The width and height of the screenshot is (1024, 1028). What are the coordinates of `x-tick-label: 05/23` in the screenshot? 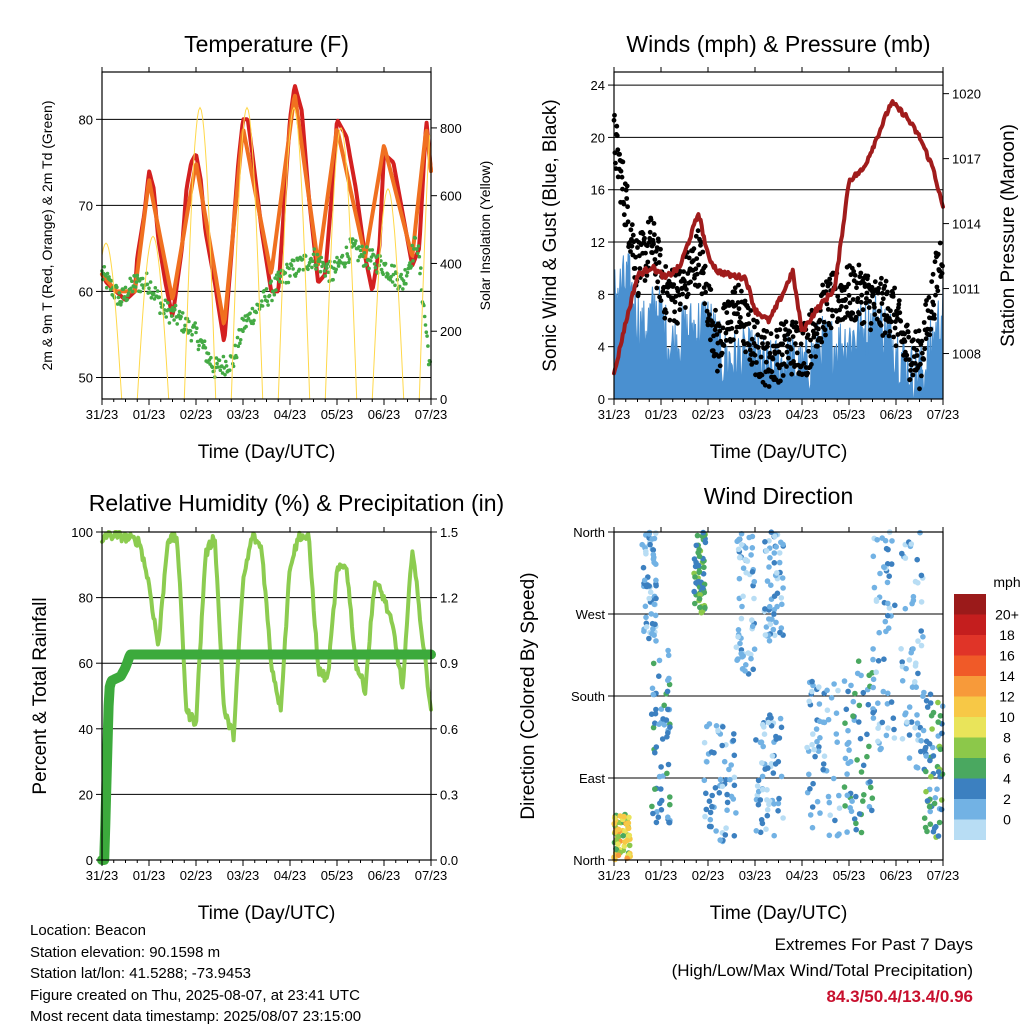 It's located at (849, 414).